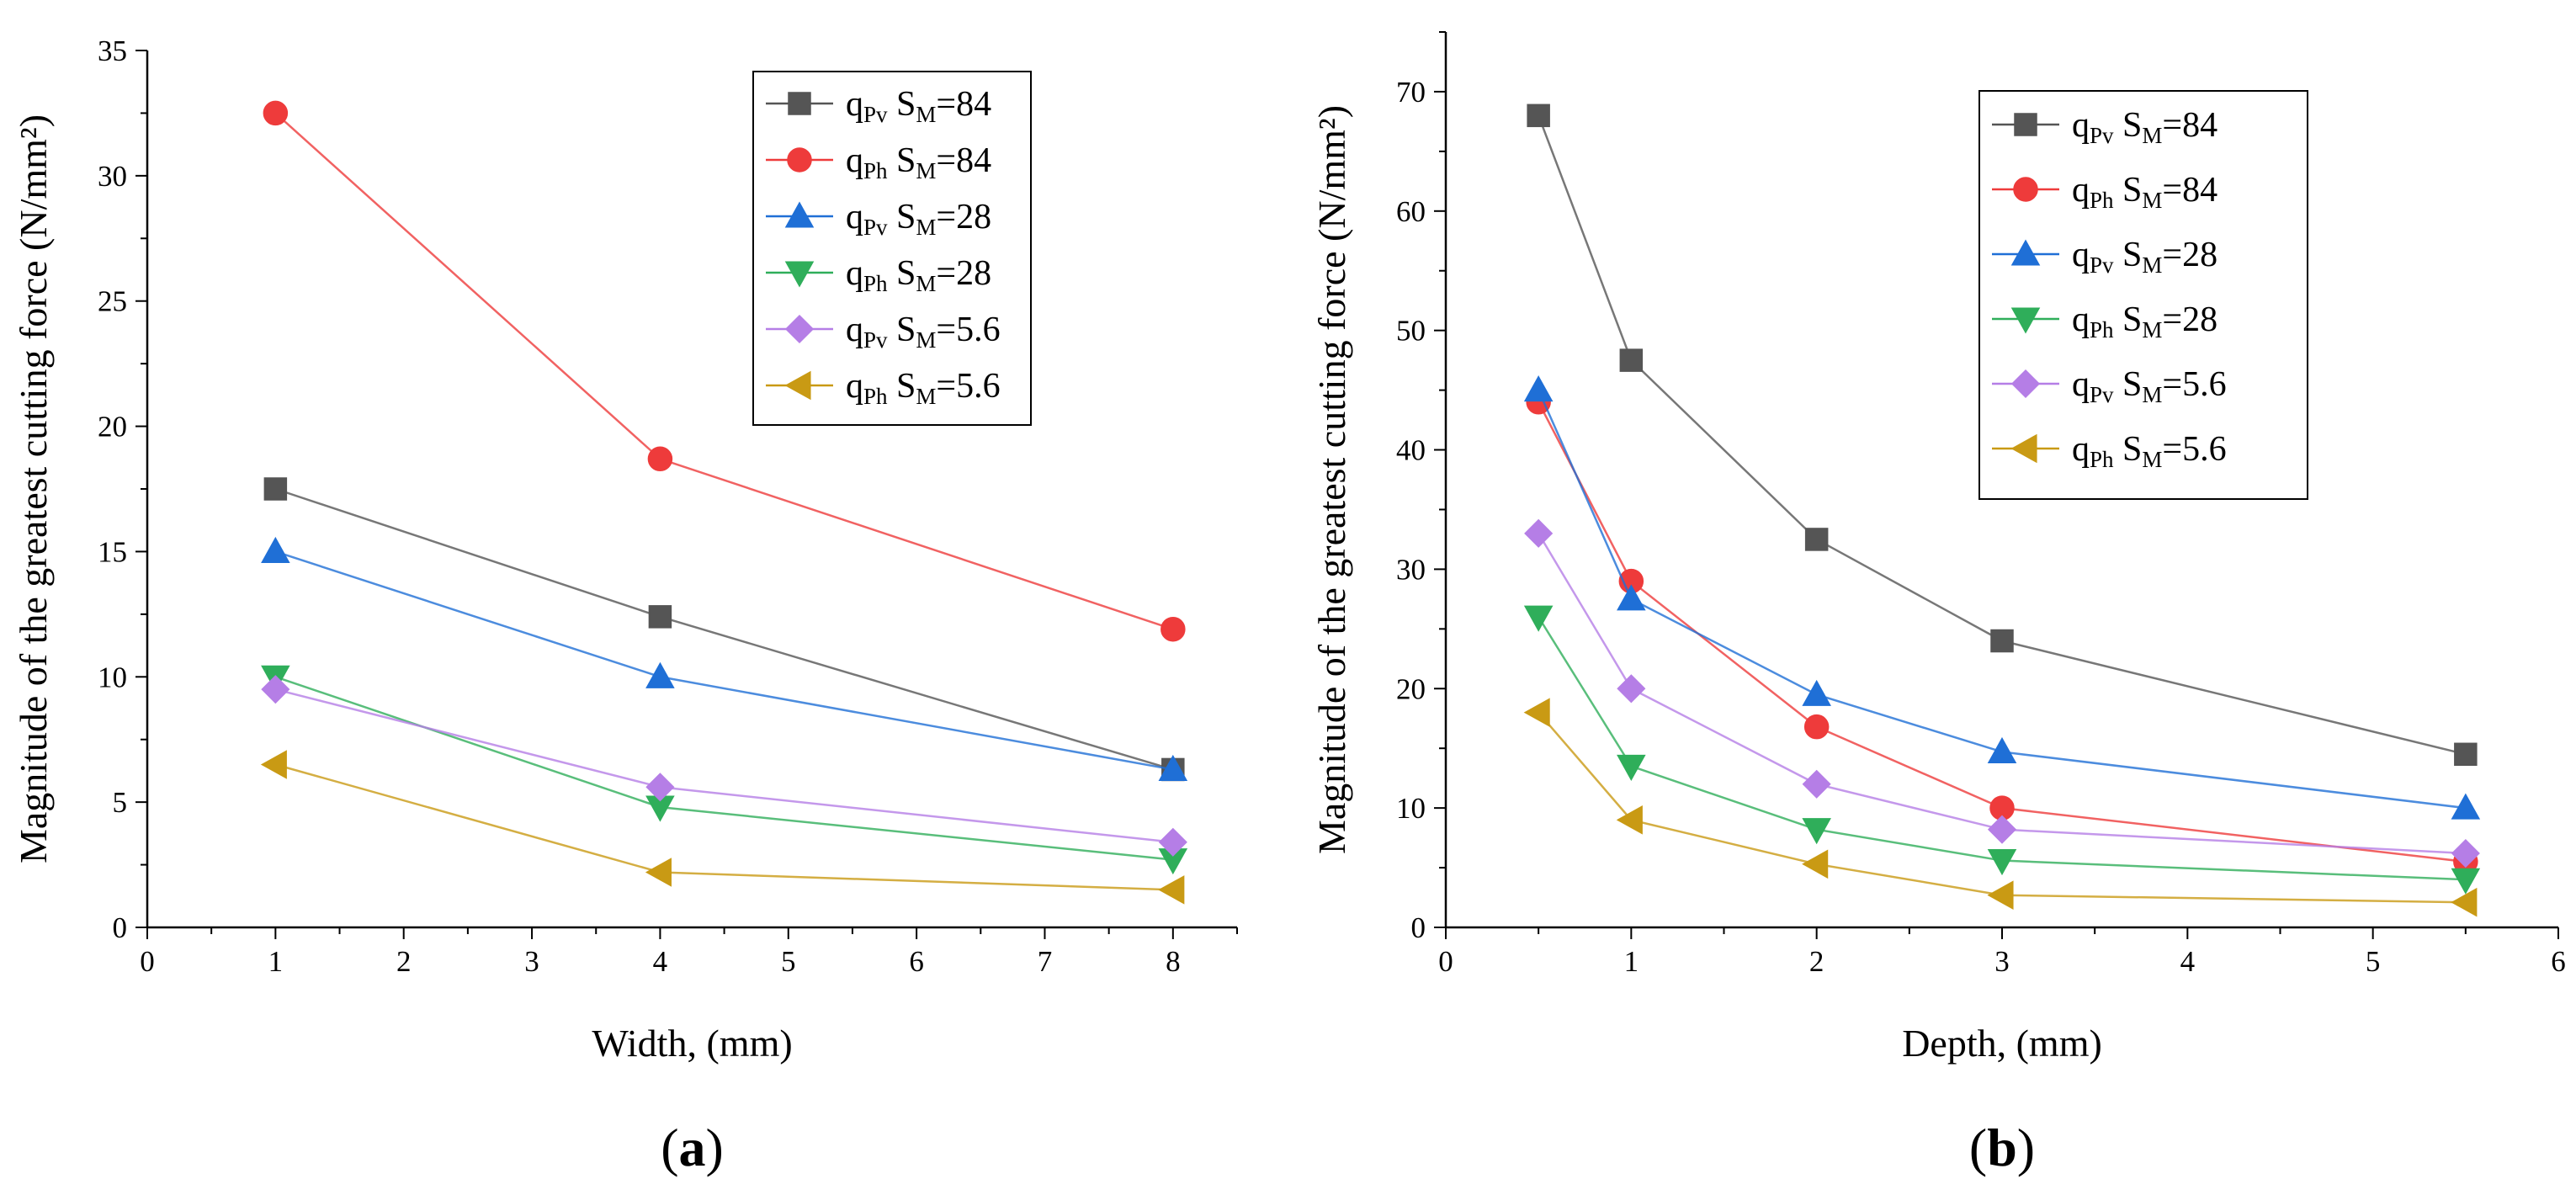  I want to click on legend-label-part: =28, so click(964, 273).